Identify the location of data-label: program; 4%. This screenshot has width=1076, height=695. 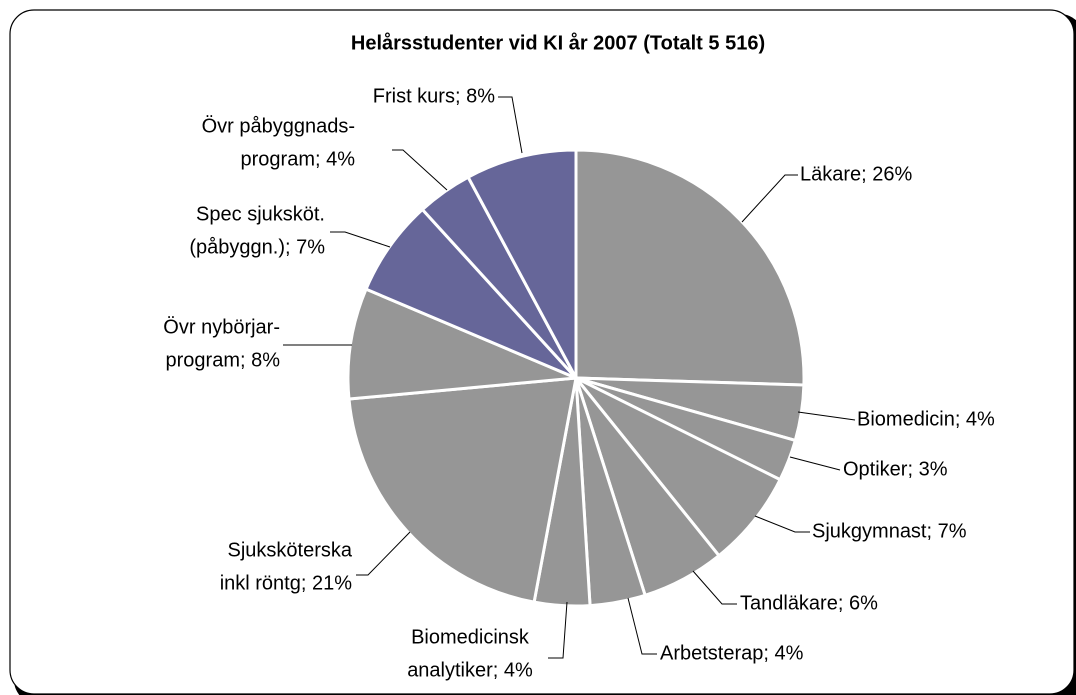
(298, 159).